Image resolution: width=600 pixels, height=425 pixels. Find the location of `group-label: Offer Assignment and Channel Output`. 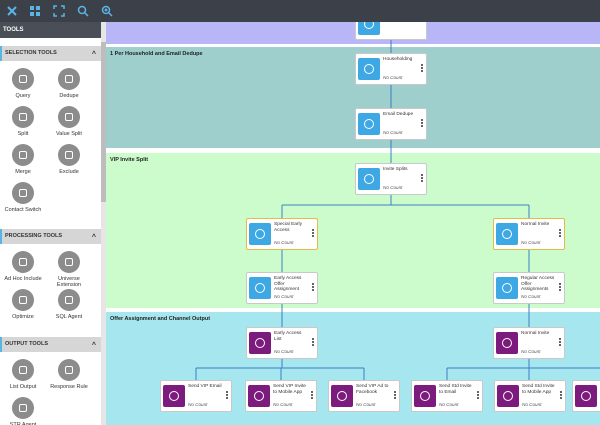

group-label: Offer Assignment and Channel Output is located at coordinates (160, 319).